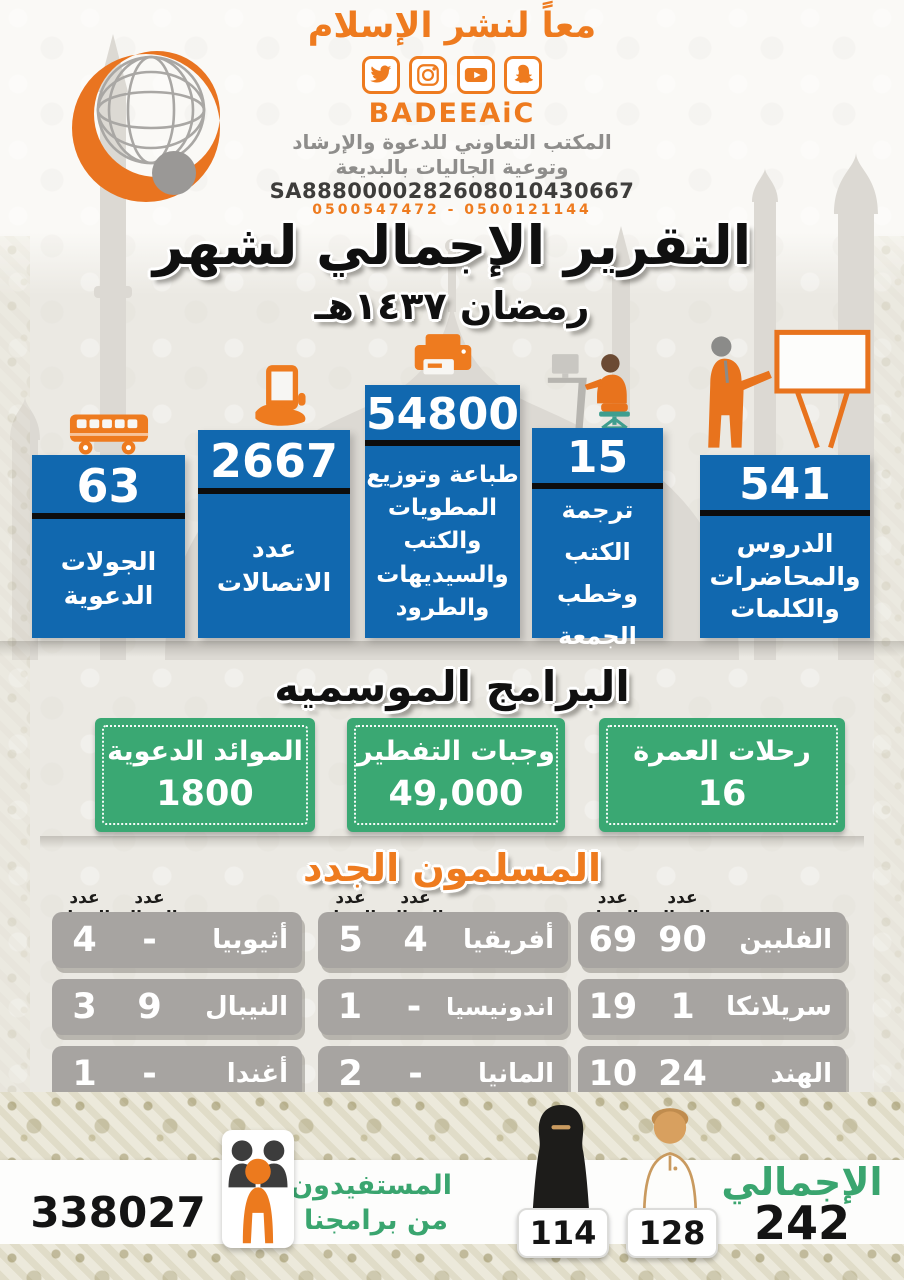  I want to click on new-muslims-title: المسلمون الجدد, so click(452, 868).